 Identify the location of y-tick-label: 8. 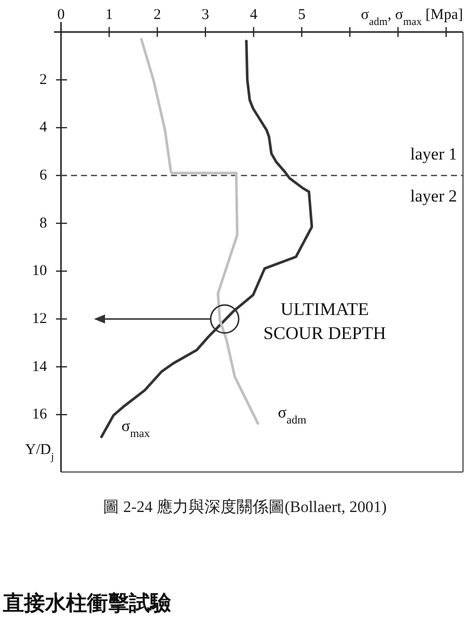
(43, 223).